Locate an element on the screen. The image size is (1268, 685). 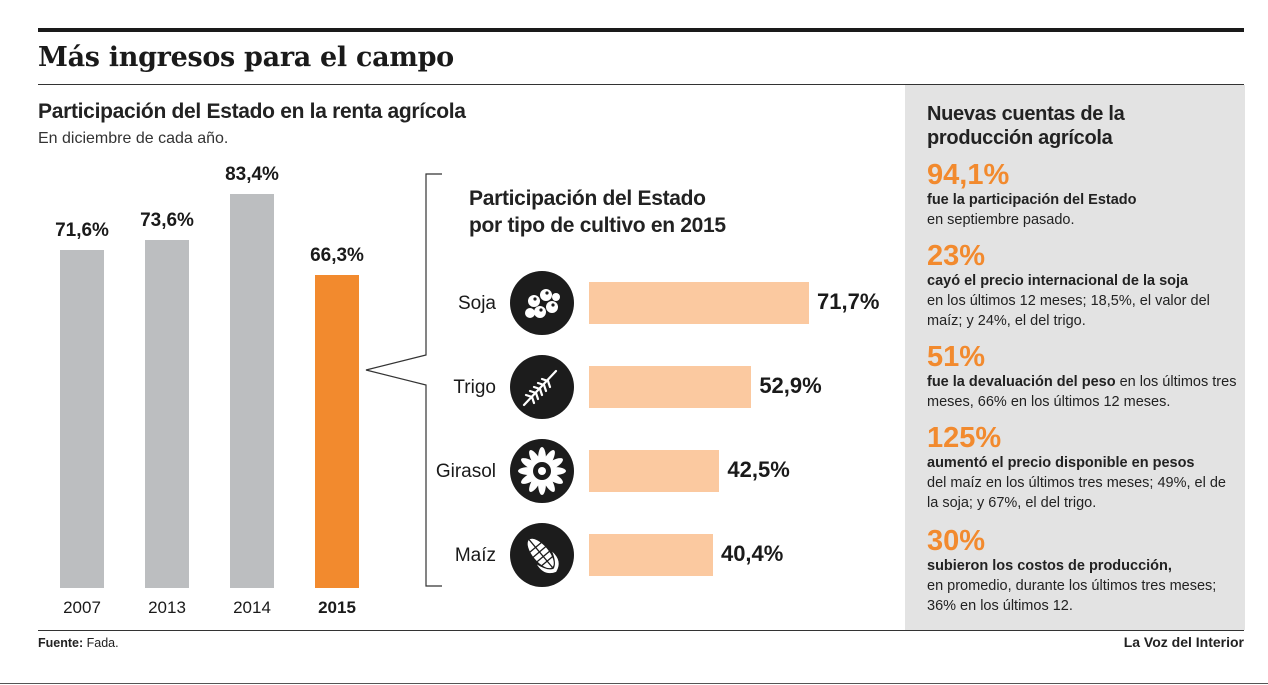
fact-figure: 125% is located at coordinates (964, 438).